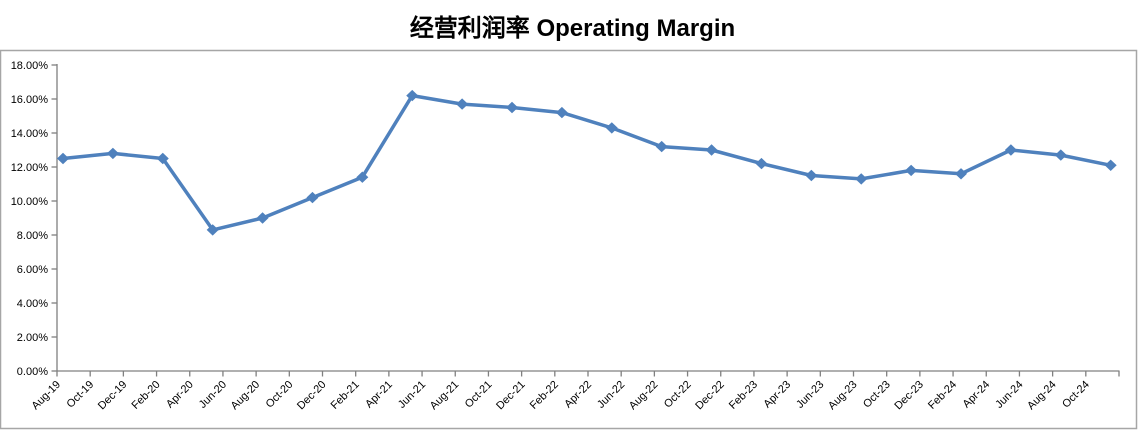  What do you see at coordinates (32, 372) in the screenshot?
I see `y-axis-tick-label: 0.00%` at bounding box center [32, 372].